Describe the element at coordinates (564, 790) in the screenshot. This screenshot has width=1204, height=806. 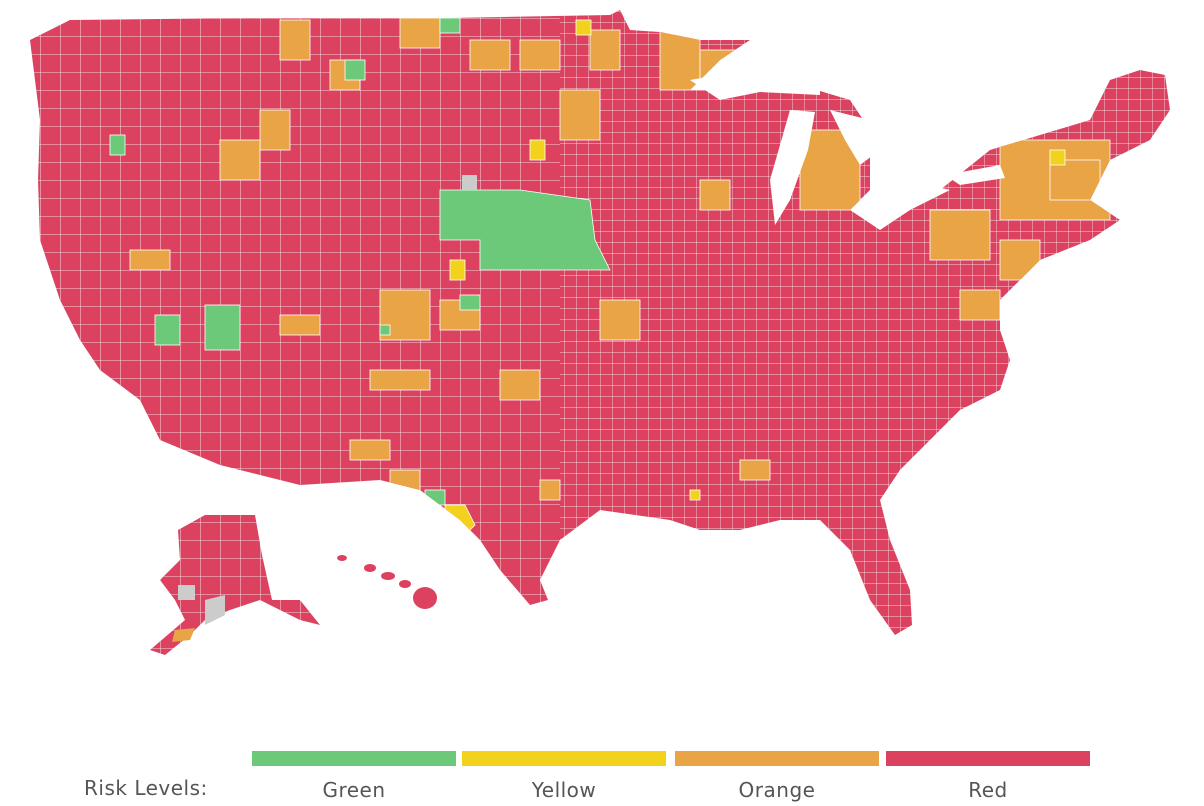
I see `legend-label-yellow: Yellow` at that location.